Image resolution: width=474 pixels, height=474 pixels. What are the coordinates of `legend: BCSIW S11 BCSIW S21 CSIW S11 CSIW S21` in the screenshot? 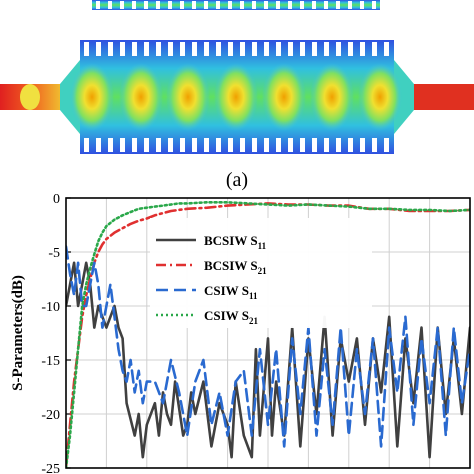 It's located at (261, 273).